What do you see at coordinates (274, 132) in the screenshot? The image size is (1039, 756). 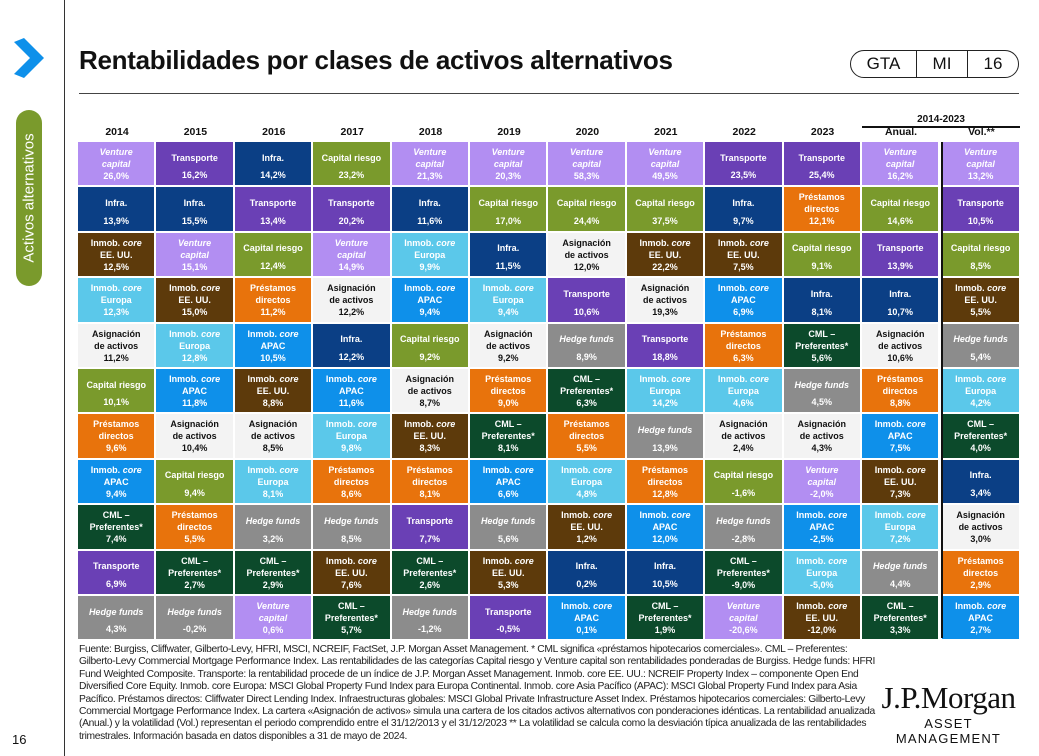 I see `column-header: 2016` at bounding box center [274, 132].